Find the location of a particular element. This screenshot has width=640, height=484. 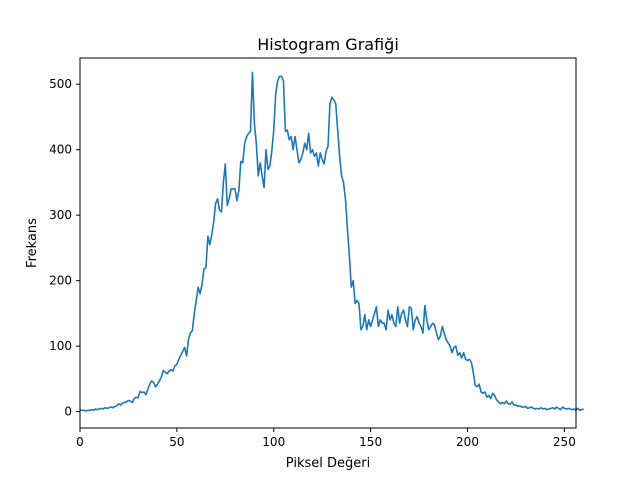

y-axis-label: Frekans is located at coordinates (32, 243).